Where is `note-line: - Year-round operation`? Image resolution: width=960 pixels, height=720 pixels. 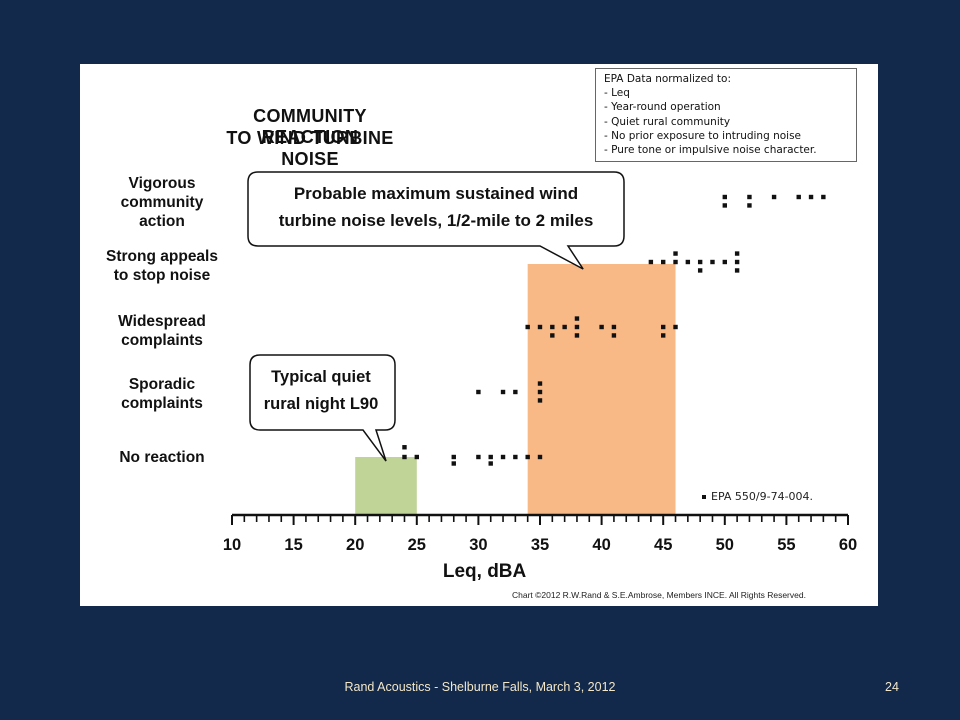
note-line: - Year-round operation is located at coordinates (662, 107).